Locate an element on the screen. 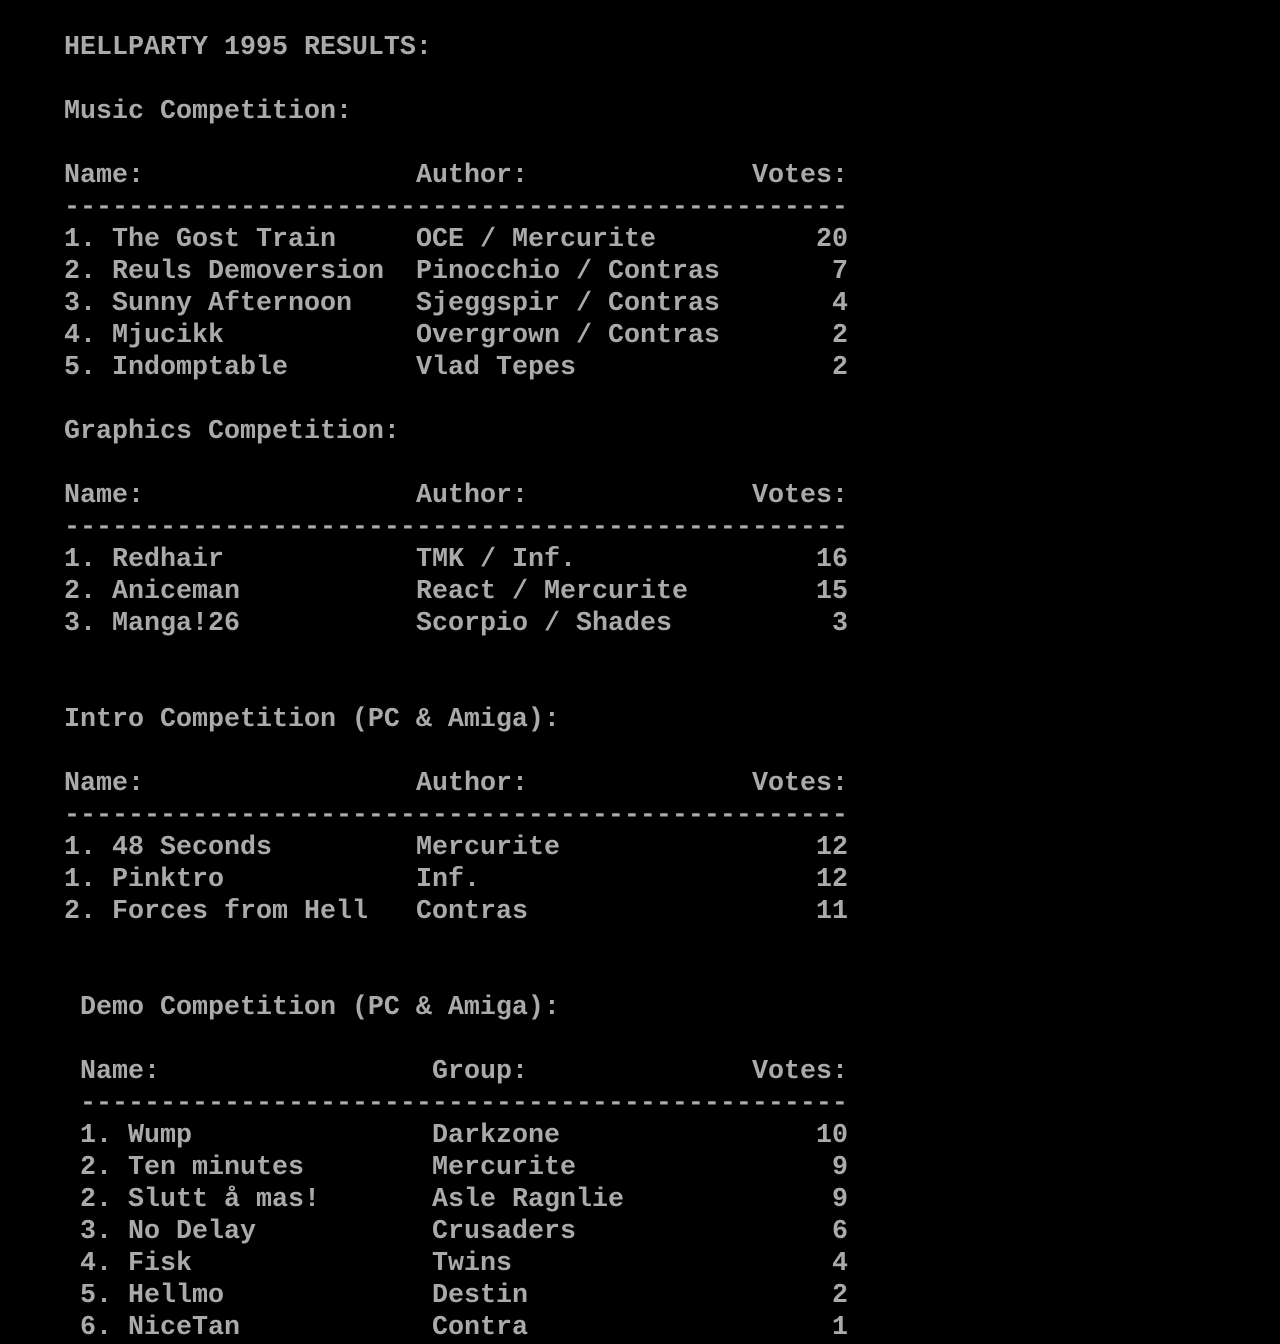  entry-author: Contra is located at coordinates (480, 1328).